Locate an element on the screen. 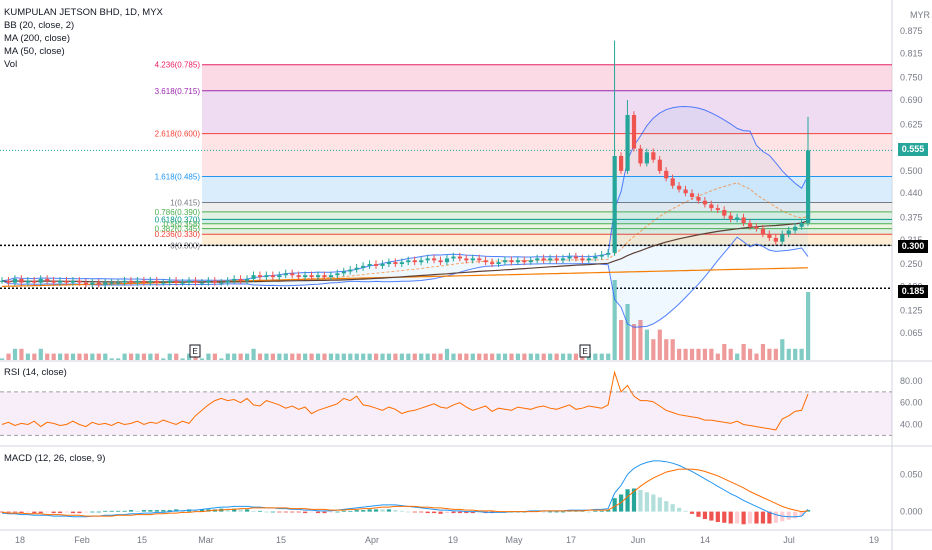  y-tick-label: 0.250 is located at coordinates (911, 264).